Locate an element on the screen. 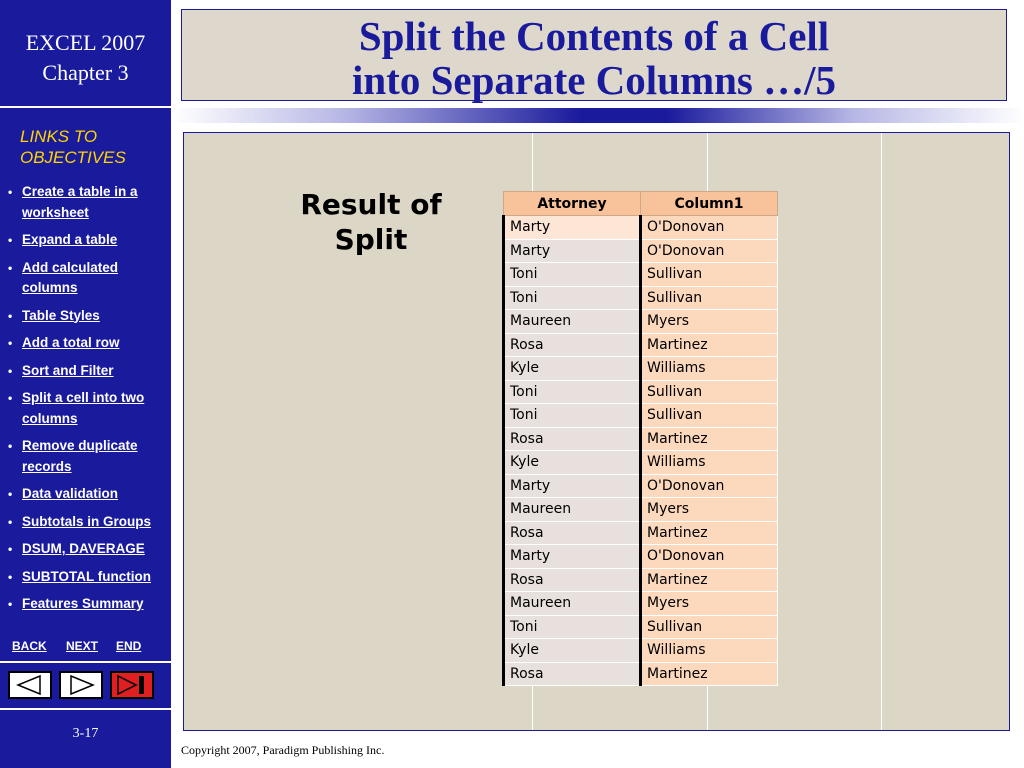 This screenshot has height=768, width=1024. back-link: BACK is located at coordinates (29, 646).